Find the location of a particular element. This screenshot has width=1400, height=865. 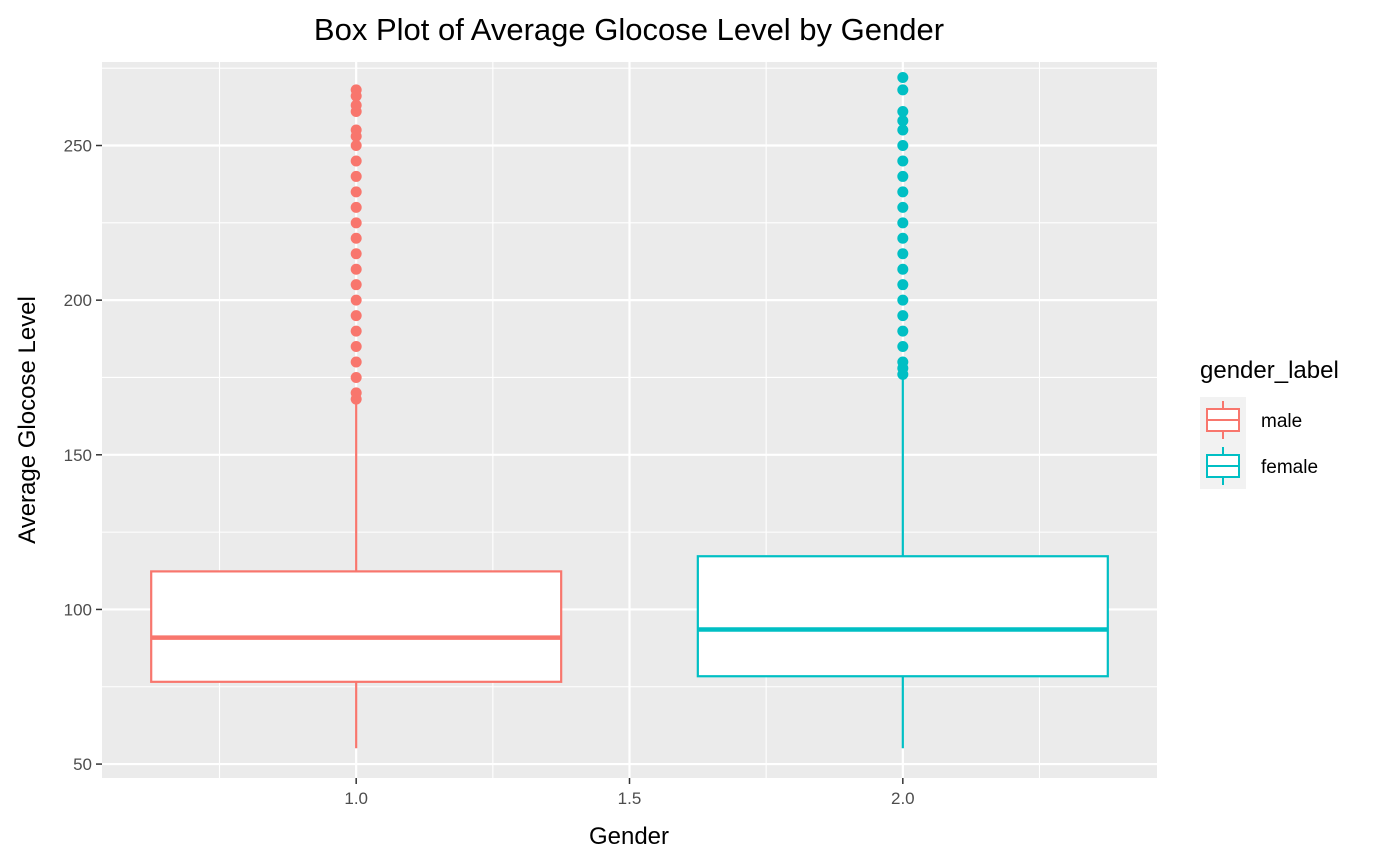

legend-item-male: male is located at coordinates (1251, 420).